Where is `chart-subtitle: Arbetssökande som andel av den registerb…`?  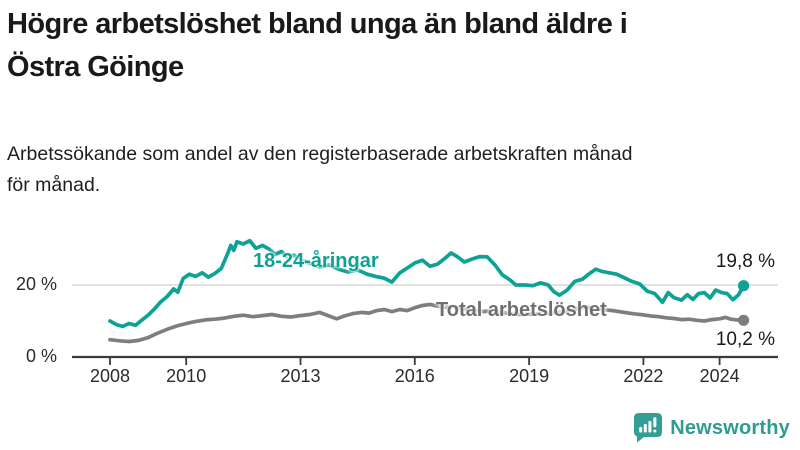 chart-subtitle: Arbetssökande som andel av den registerb… is located at coordinates (401, 170).